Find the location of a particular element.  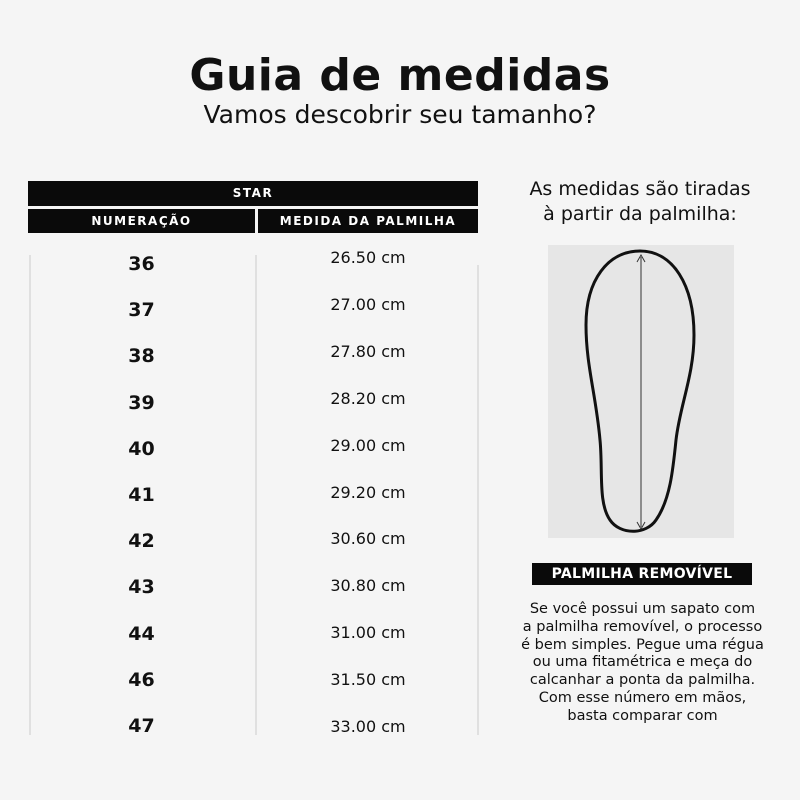

measure-cell: 31.00 cm is located at coordinates (368, 633).